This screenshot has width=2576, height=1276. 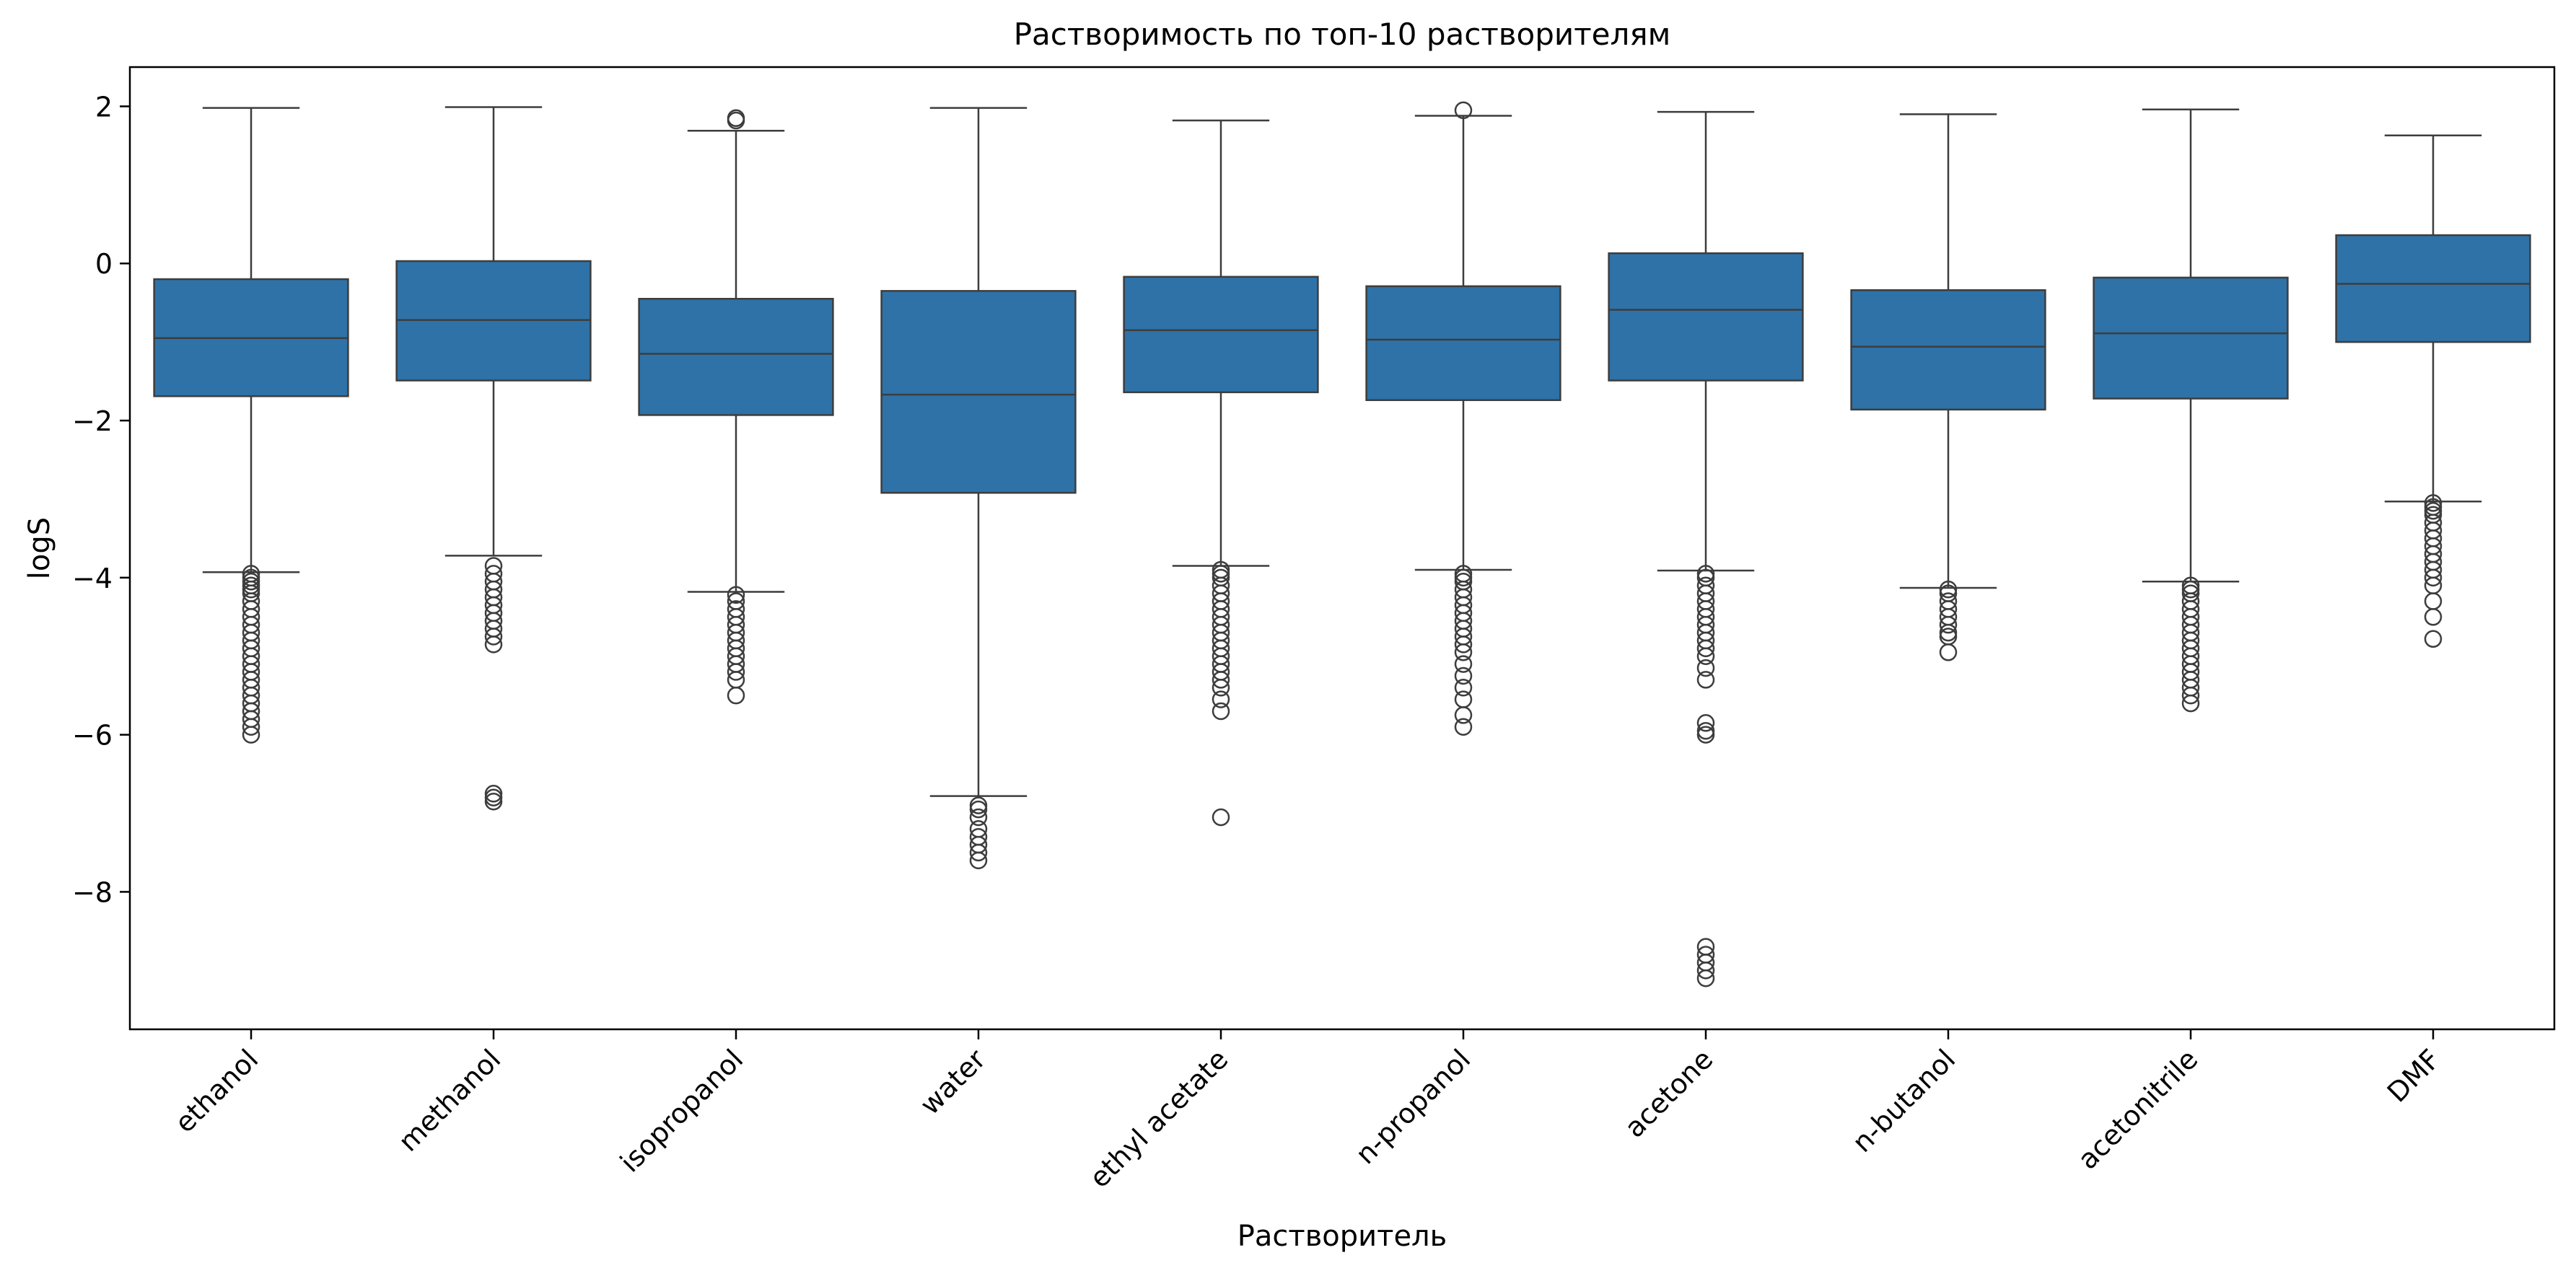 What do you see at coordinates (1342, 35) in the screenshot?
I see `chart-title: Растворимость по топ-10 растворителям` at bounding box center [1342, 35].